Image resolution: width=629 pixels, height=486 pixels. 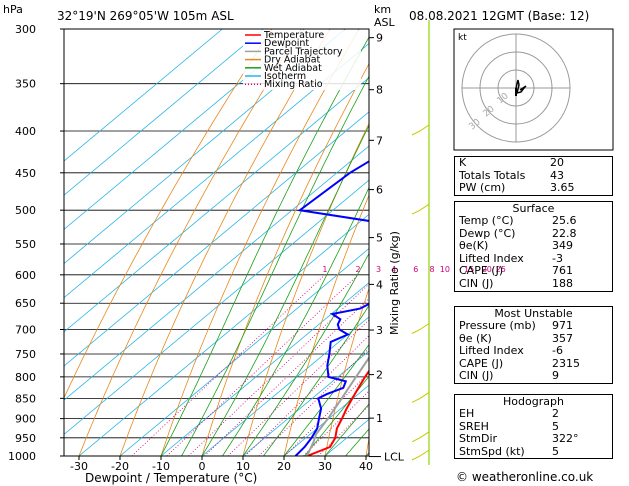 What do you see at coordinates (475, 338) in the screenshot?
I see `row-label: θe (K)` at bounding box center [475, 338].